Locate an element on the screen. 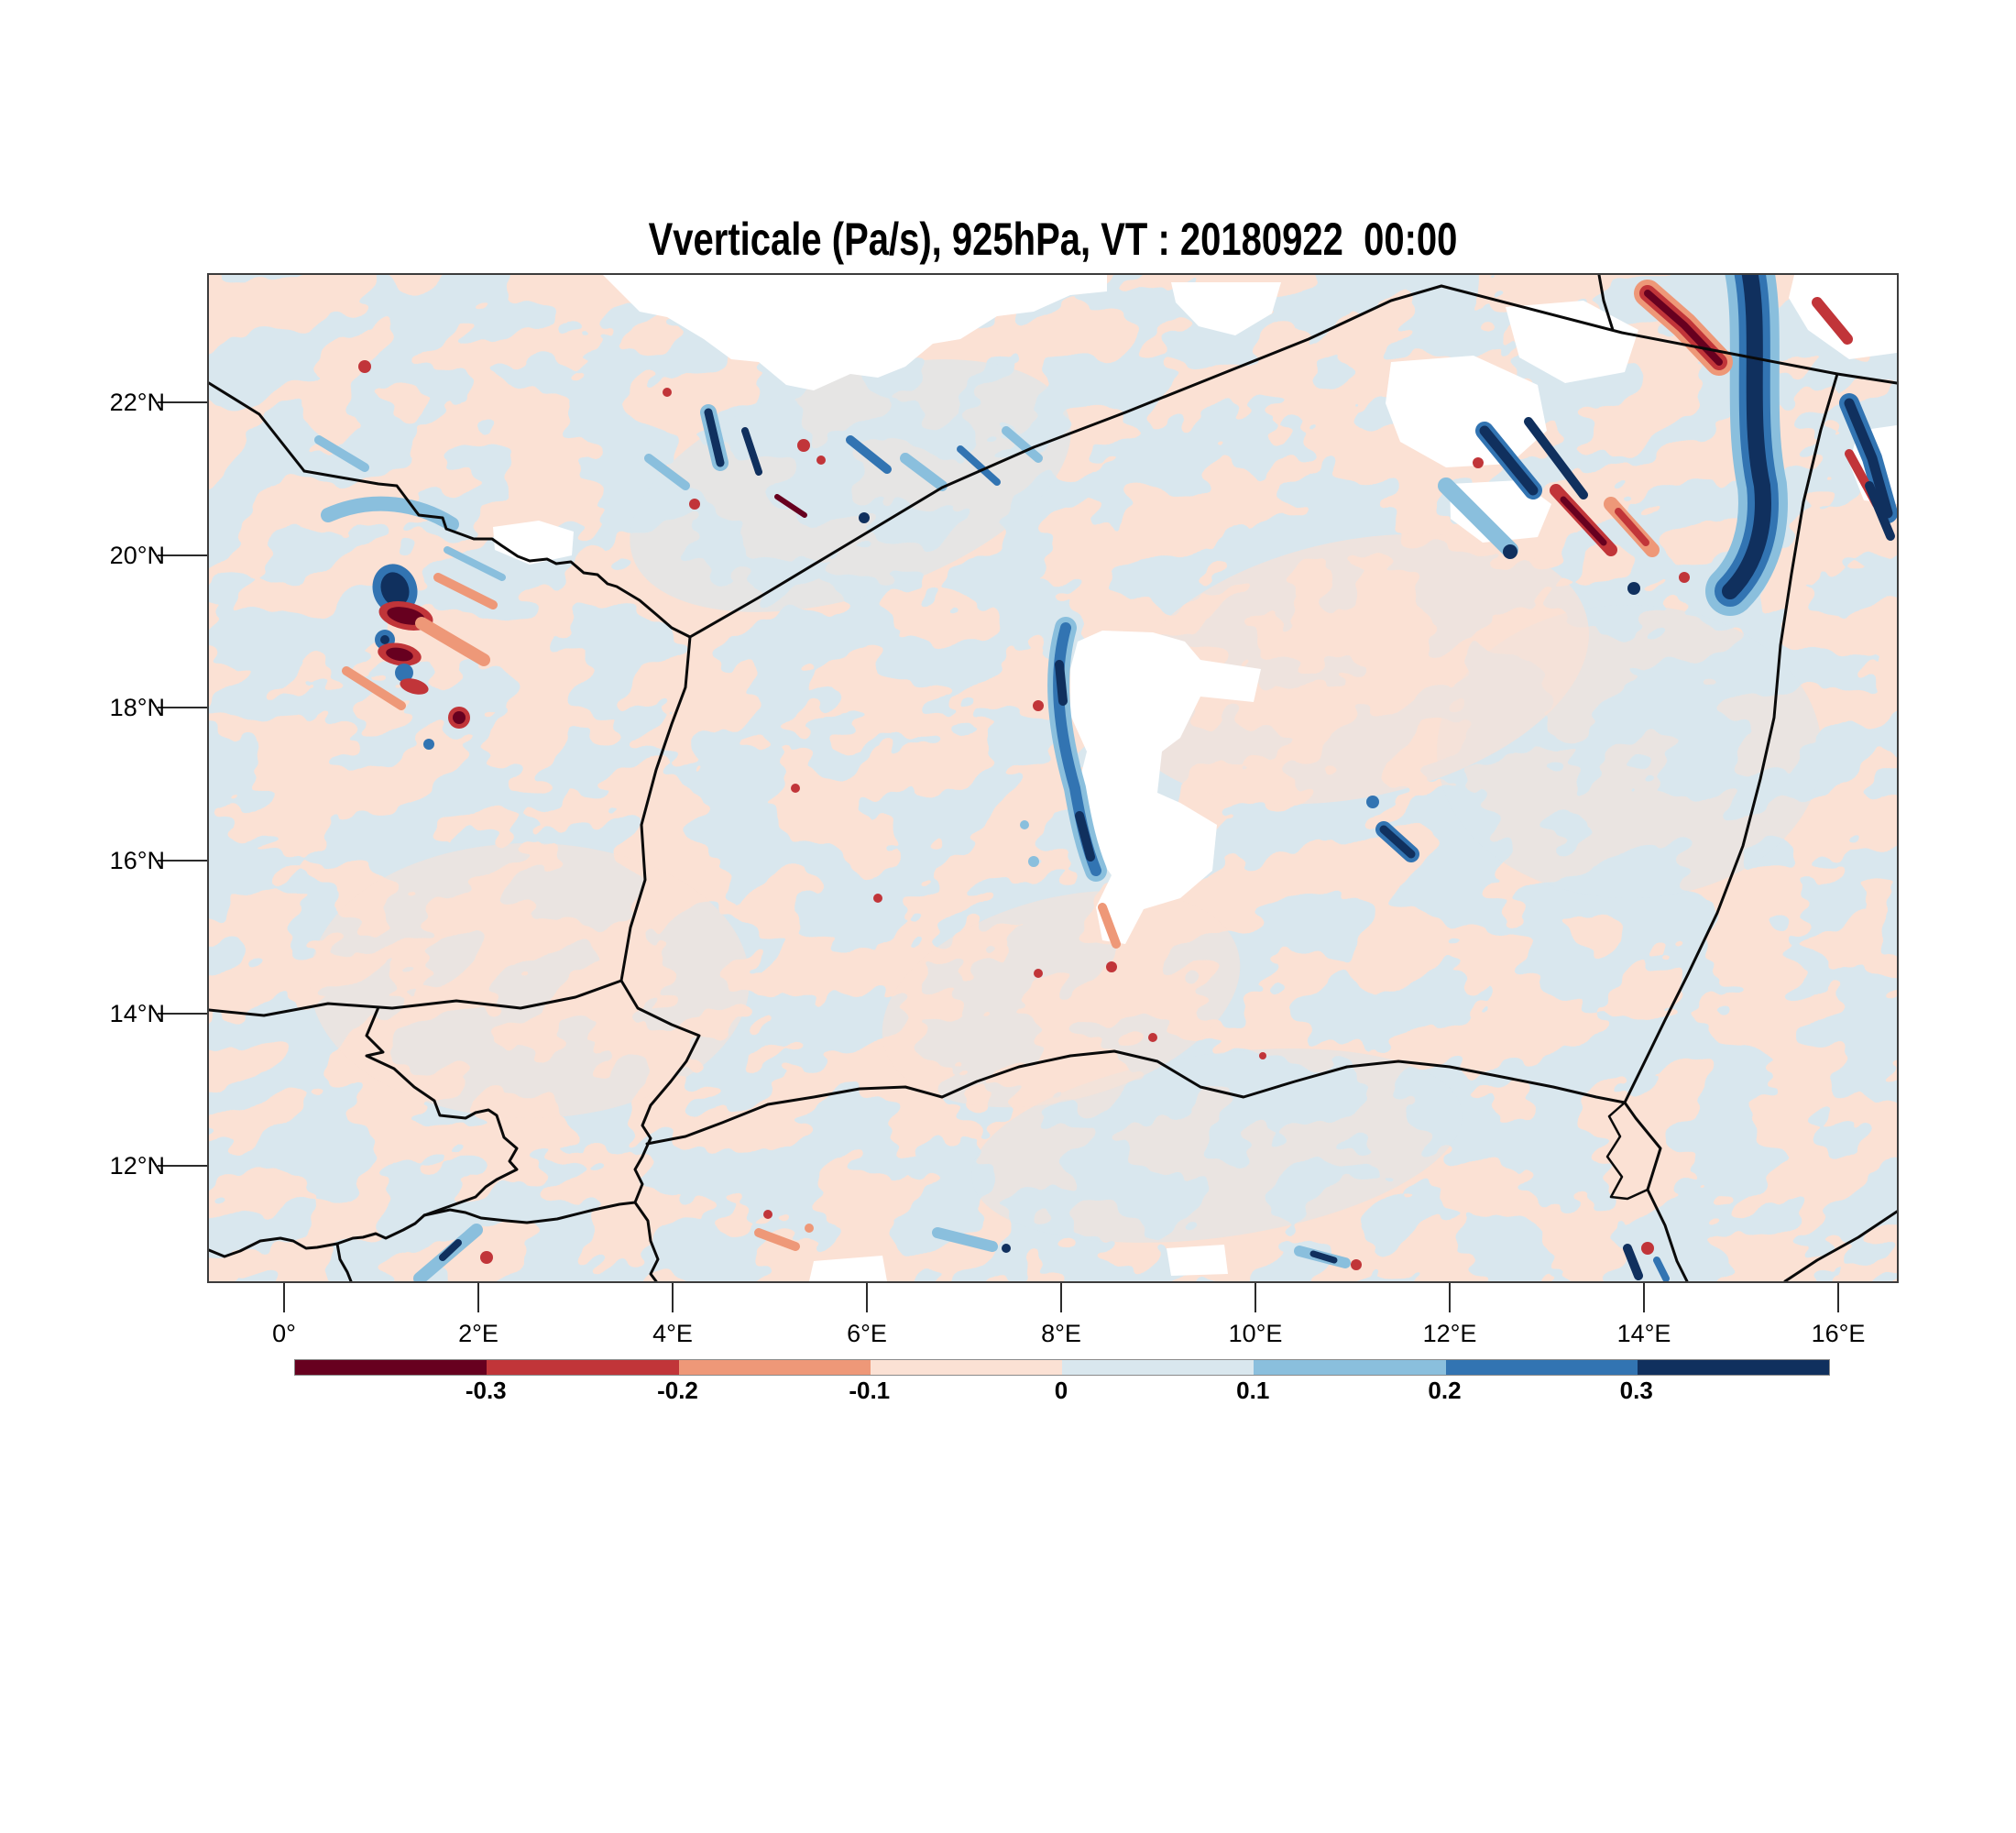 This screenshot has width=2016, height=1833. lon-tick-label: 6°E is located at coordinates (867, 1333).